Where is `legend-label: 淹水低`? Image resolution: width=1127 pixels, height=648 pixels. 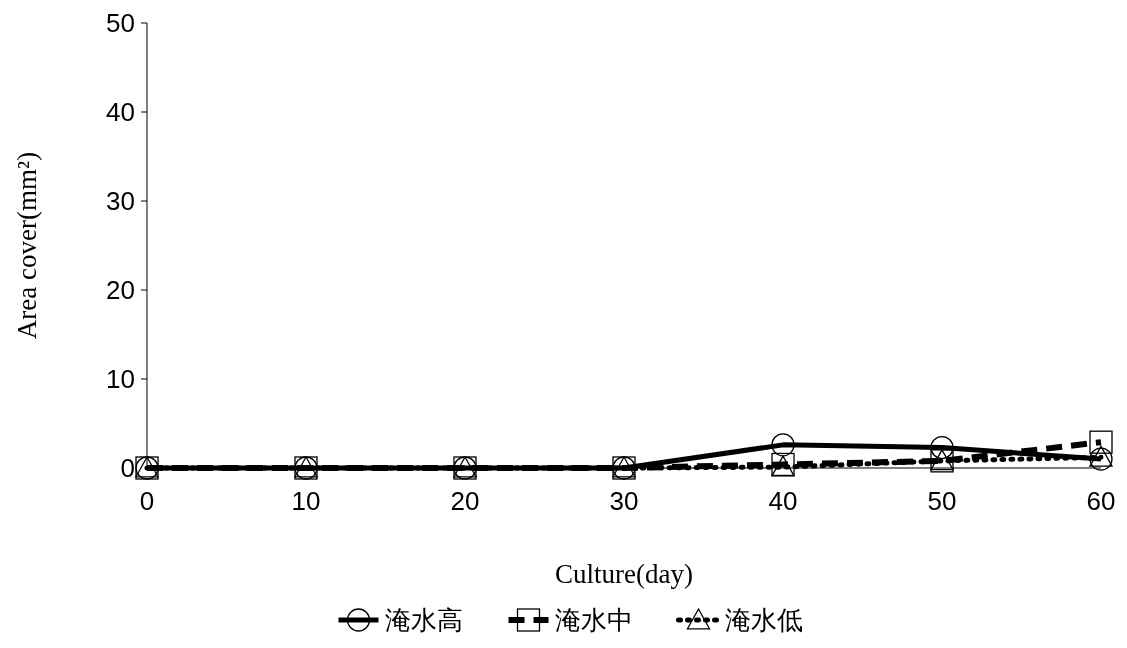 legend-label: 淹水低 is located at coordinates (763, 620).